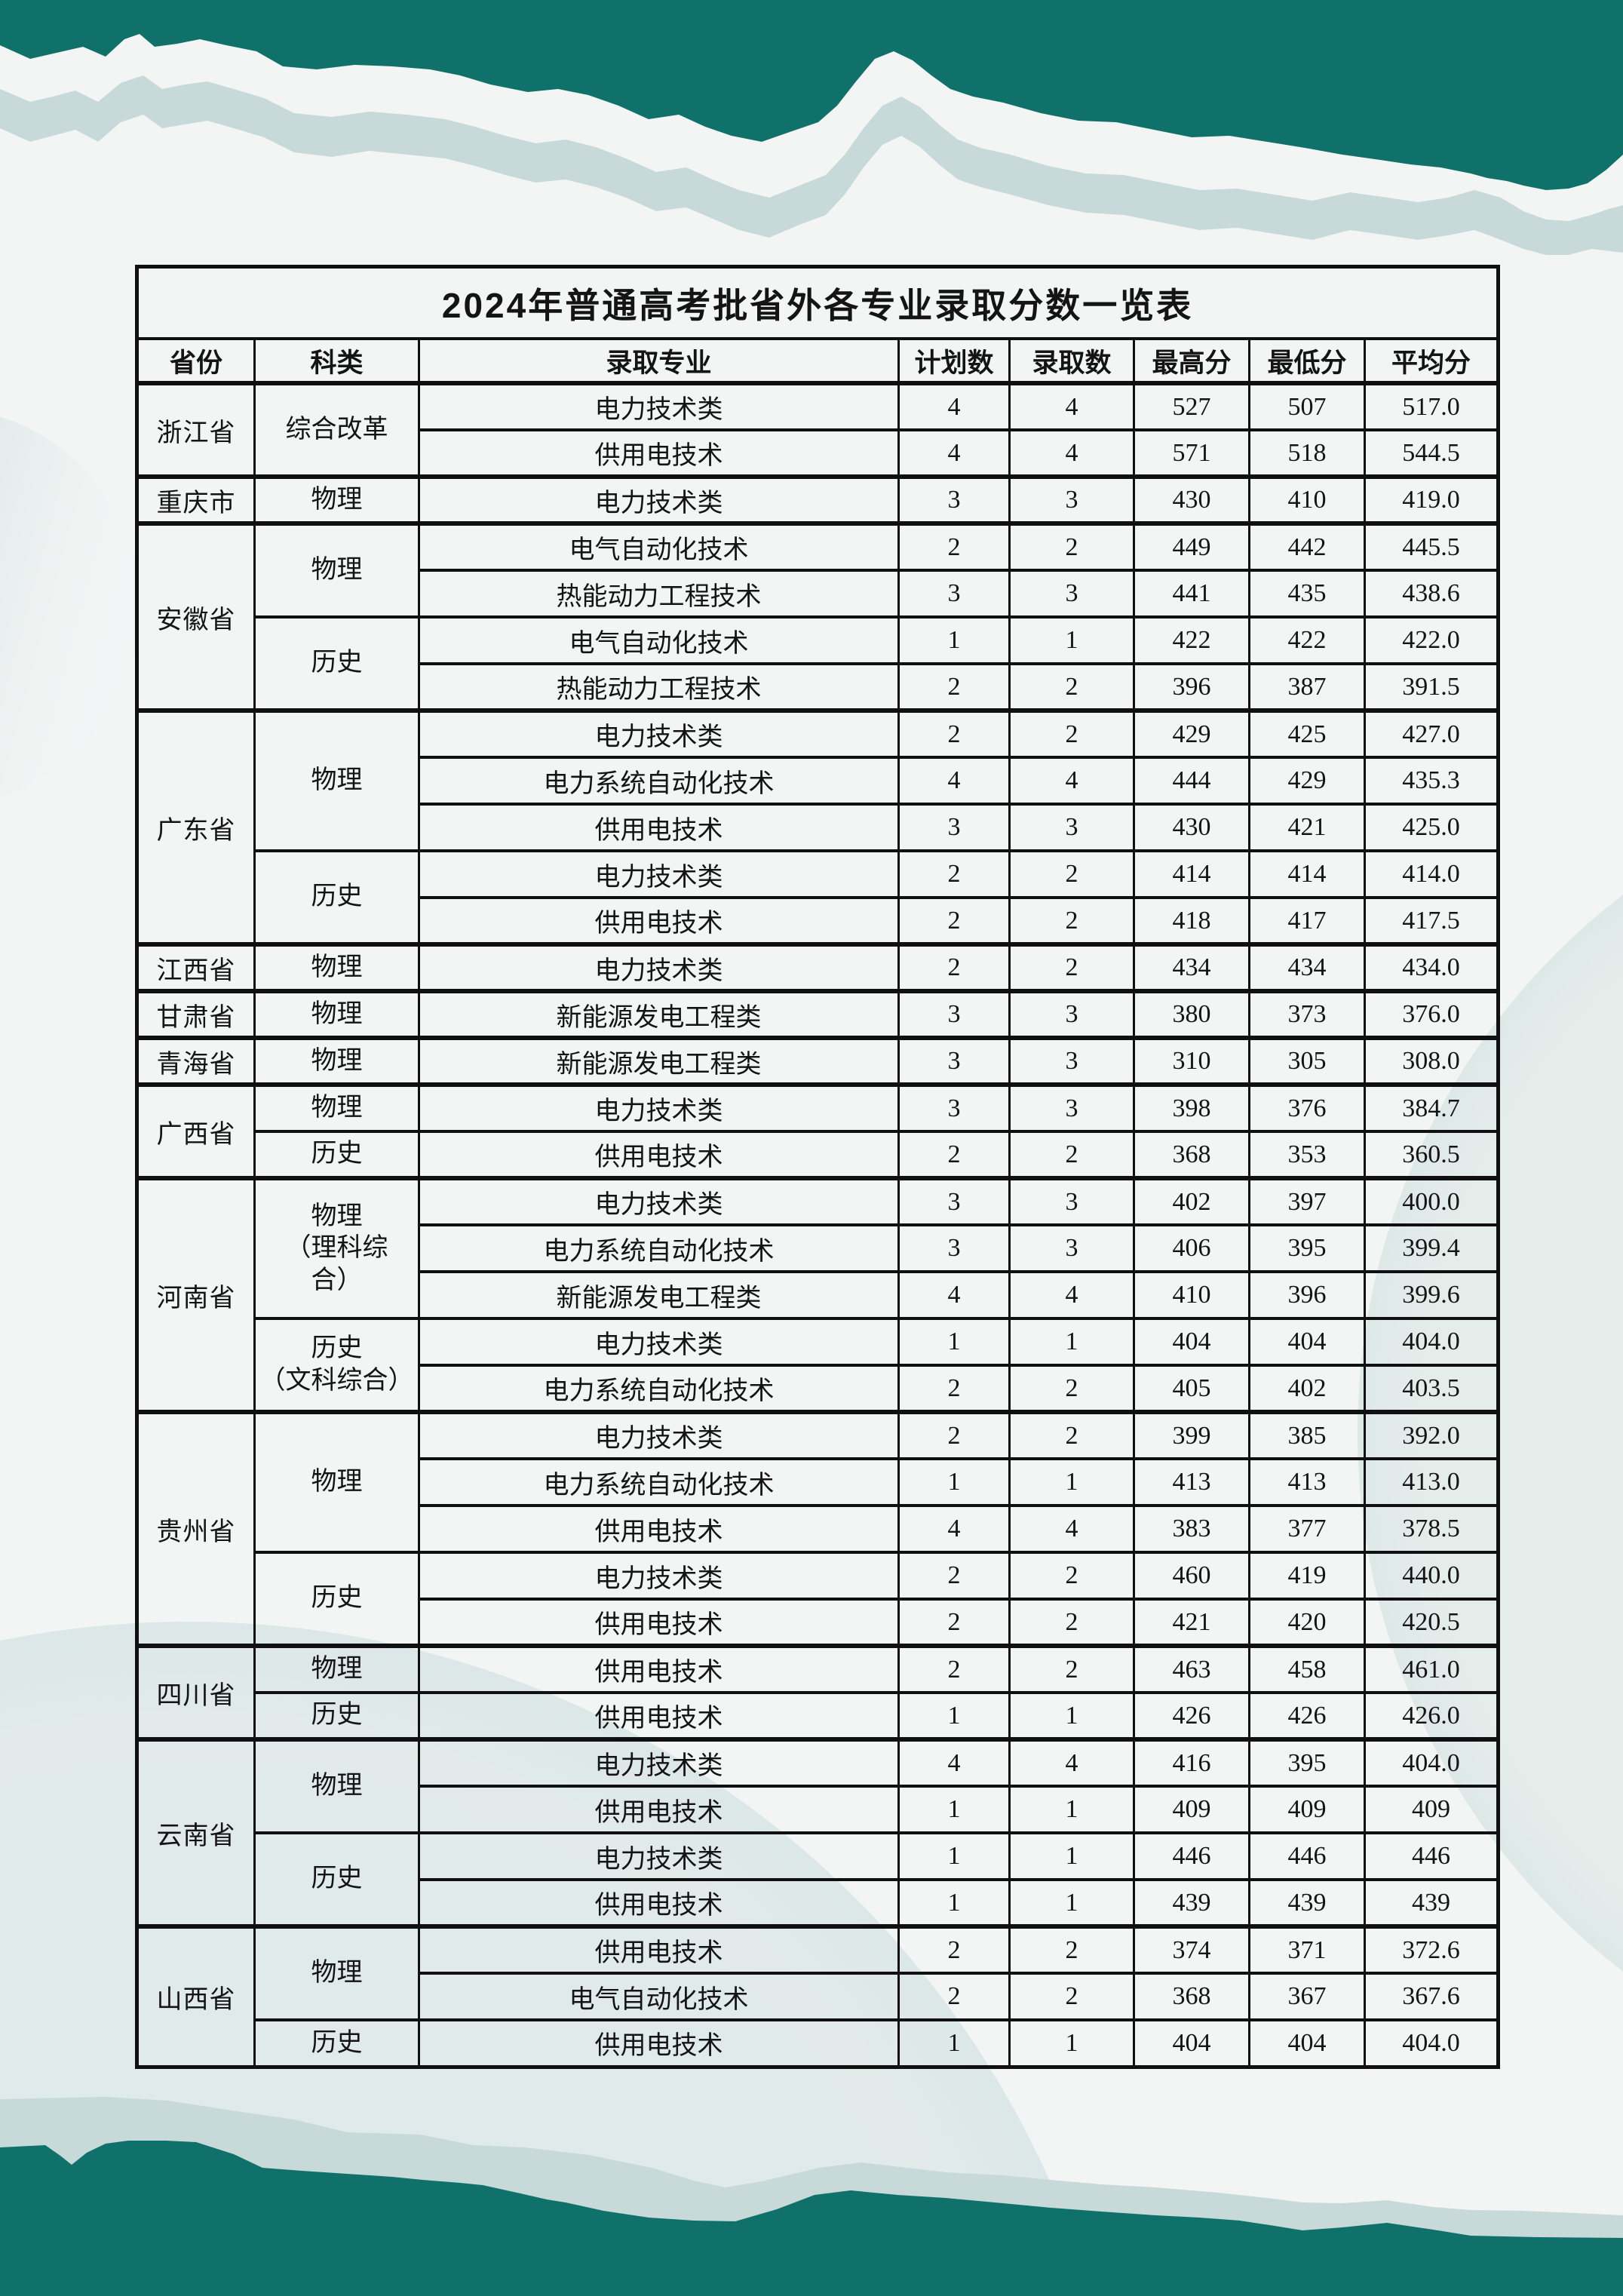  What do you see at coordinates (1191, 1810) in the screenshot?
I see `max-score-cell: 409` at bounding box center [1191, 1810].